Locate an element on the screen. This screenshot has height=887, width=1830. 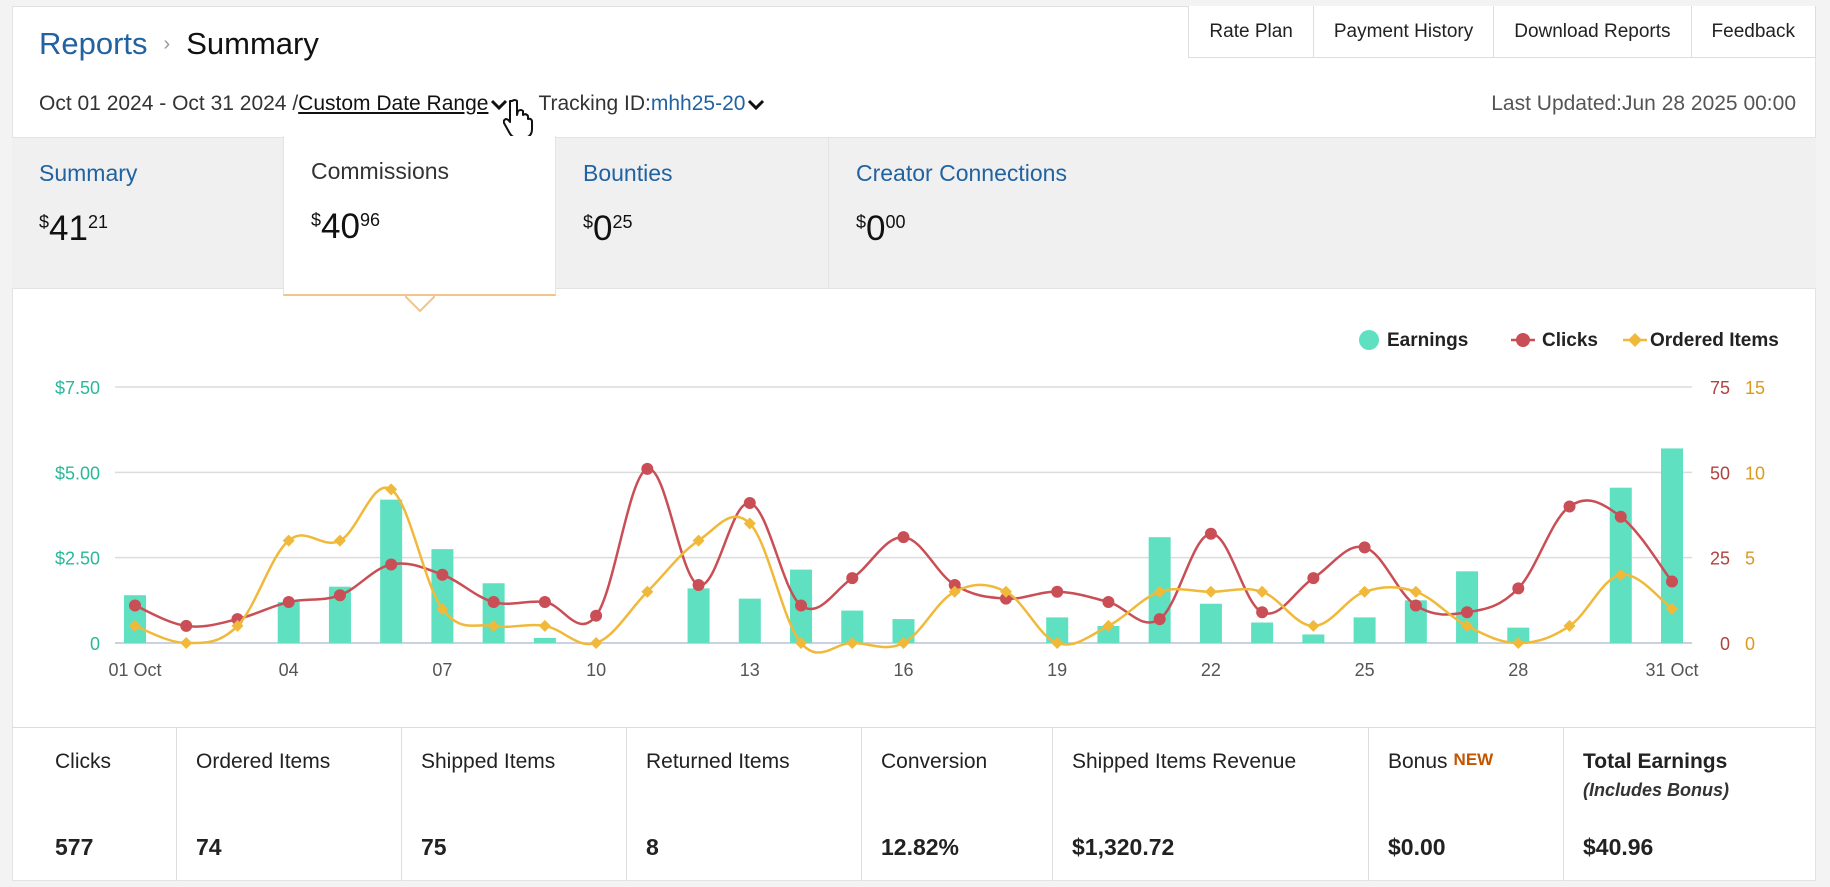
x-tick-label: 07 is located at coordinates (442, 670).